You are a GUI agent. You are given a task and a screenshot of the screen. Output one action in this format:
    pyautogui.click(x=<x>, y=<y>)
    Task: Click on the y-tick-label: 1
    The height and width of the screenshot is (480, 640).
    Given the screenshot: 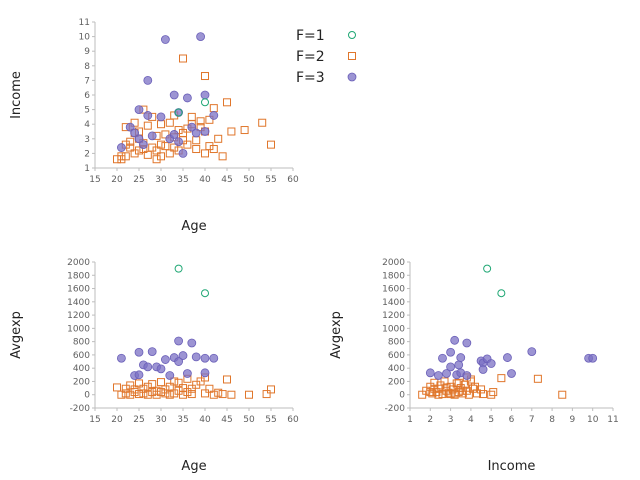 What is the action you would take?
    pyautogui.click(x=87, y=169)
    